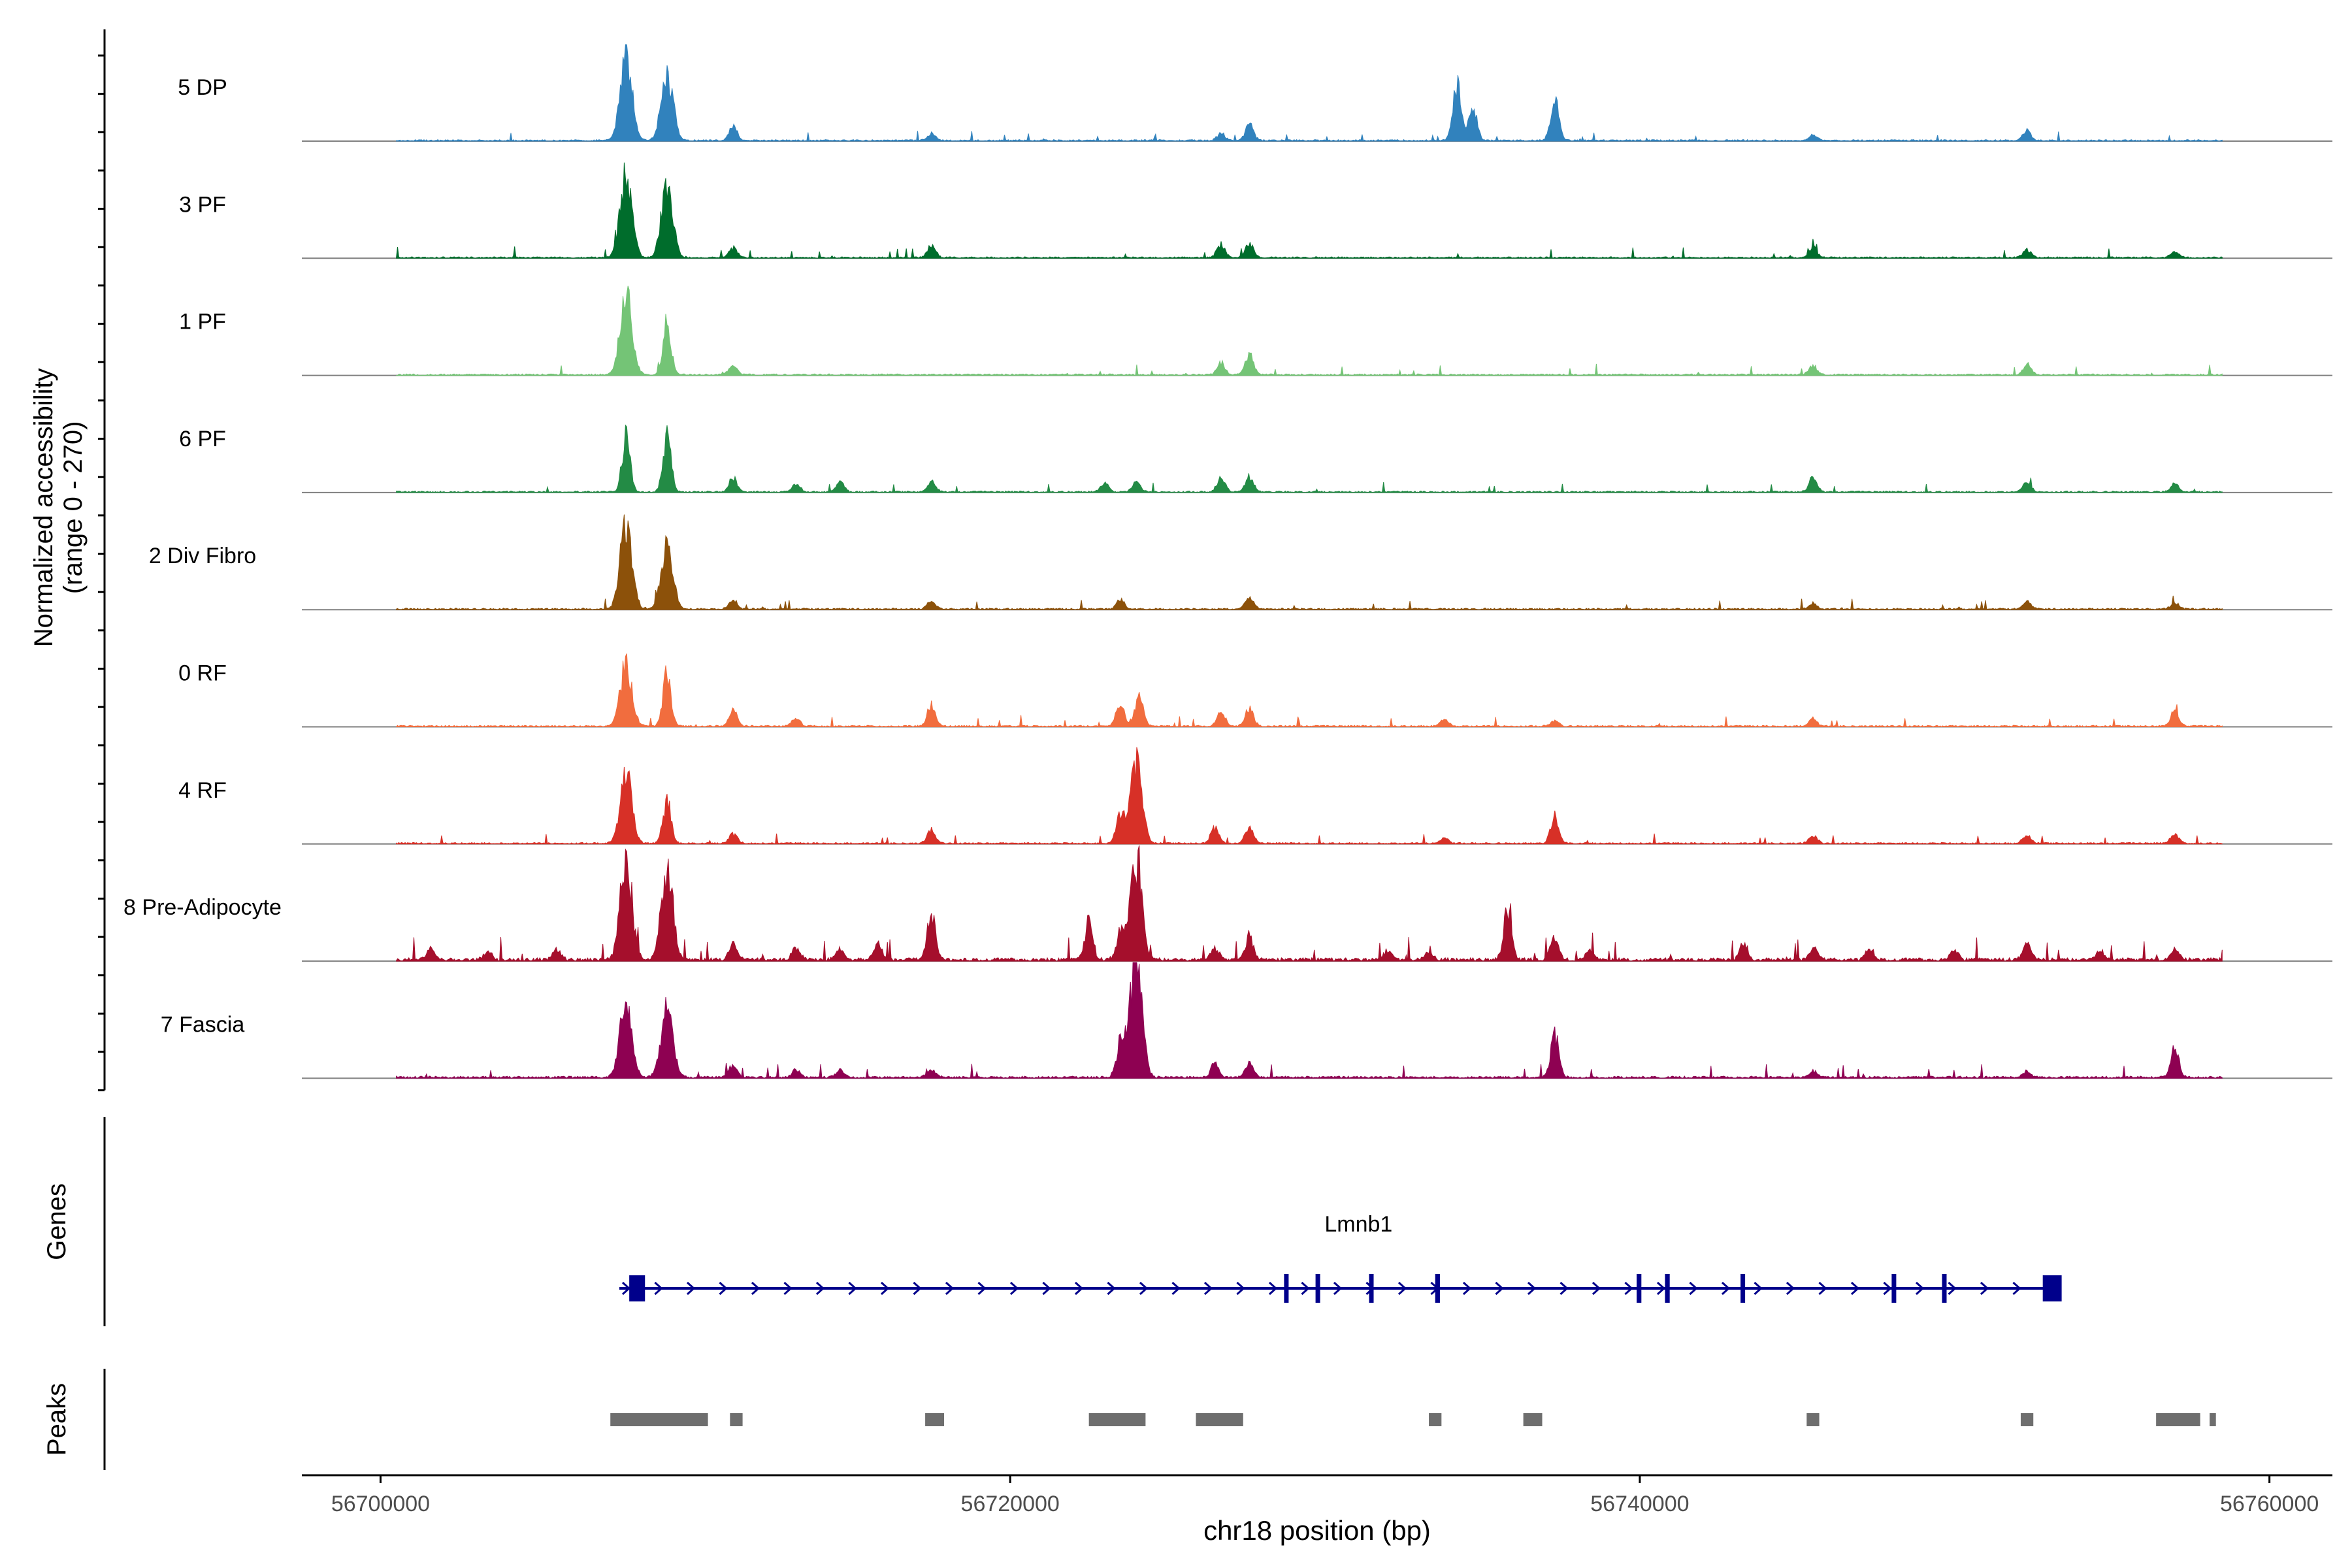 Image resolution: width=2352 pixels, height=1568 pixels. I want to click on peaks-label: Peaks, so click(56, 1419).